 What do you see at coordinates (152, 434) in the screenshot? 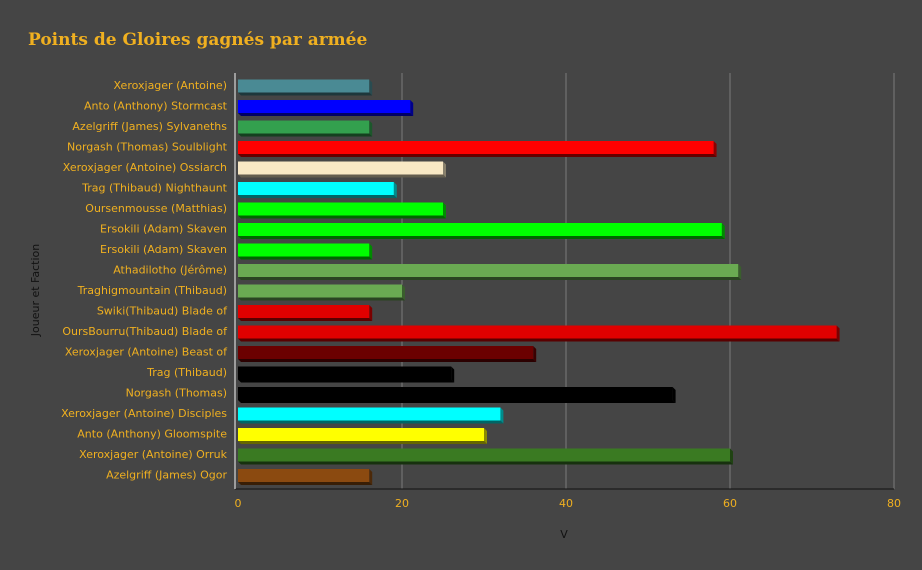
I see `category-label: Anto (Anthony) Gloomspite` at bounding box center [152, 434].